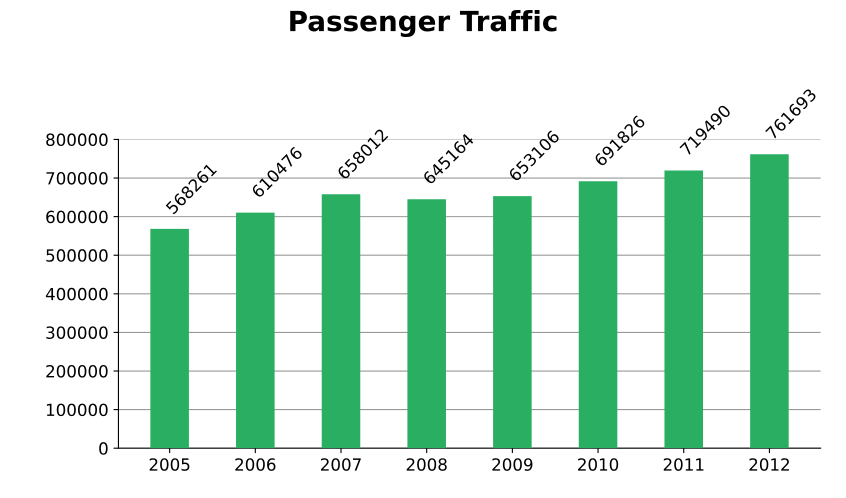 The height and width of the screenshot is (498, 846). What do you see at coordinates (512, 464) in the screenshot?
I see `x-tick-label: 2009` at bounding box center [512, 464].